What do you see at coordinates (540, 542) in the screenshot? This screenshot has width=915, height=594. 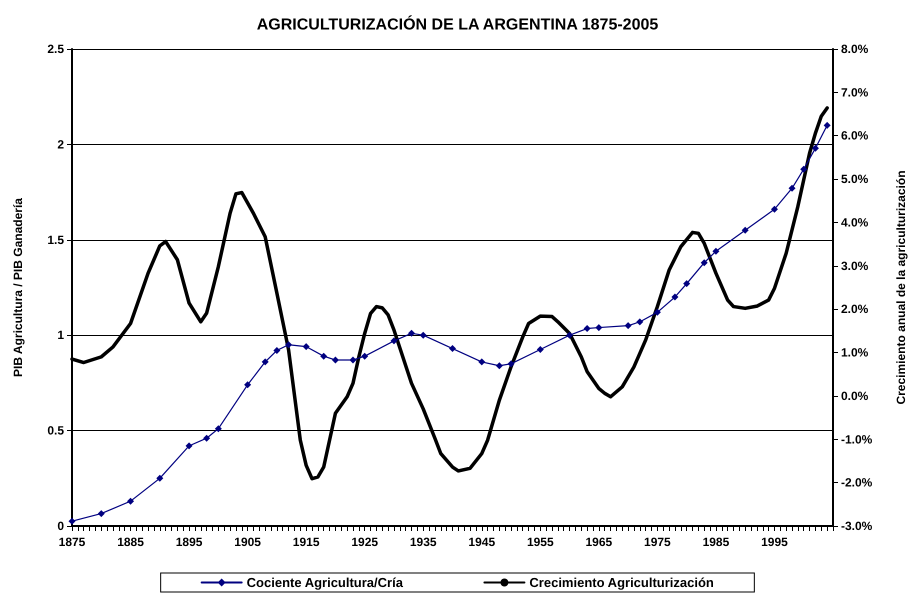 I see `x-tick-label: 1955` at bounding box center [540, 542].